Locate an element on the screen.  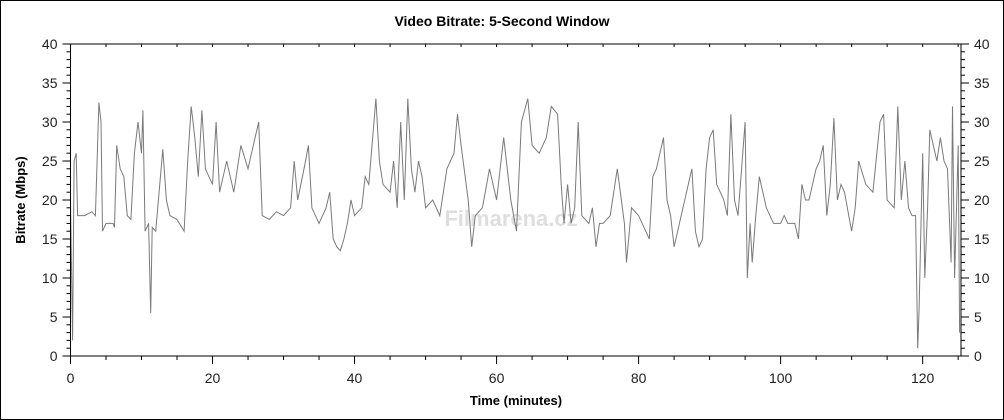
y-tick-label-right: 5 is located at coordinates (978, 317).